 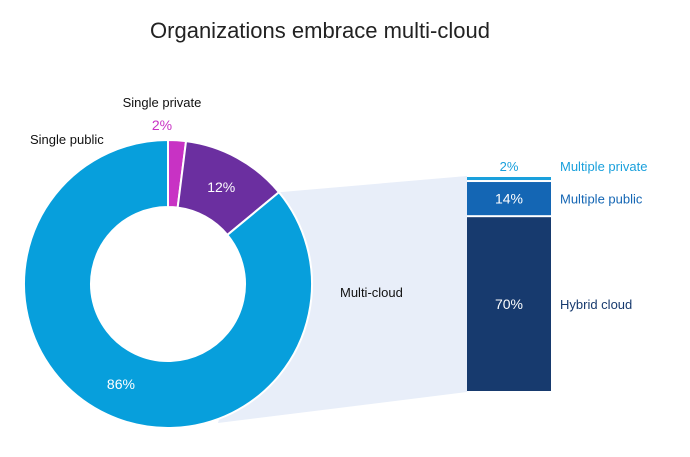 I want to click on bar-segment-multiple-public, so click(x=509, y=199).